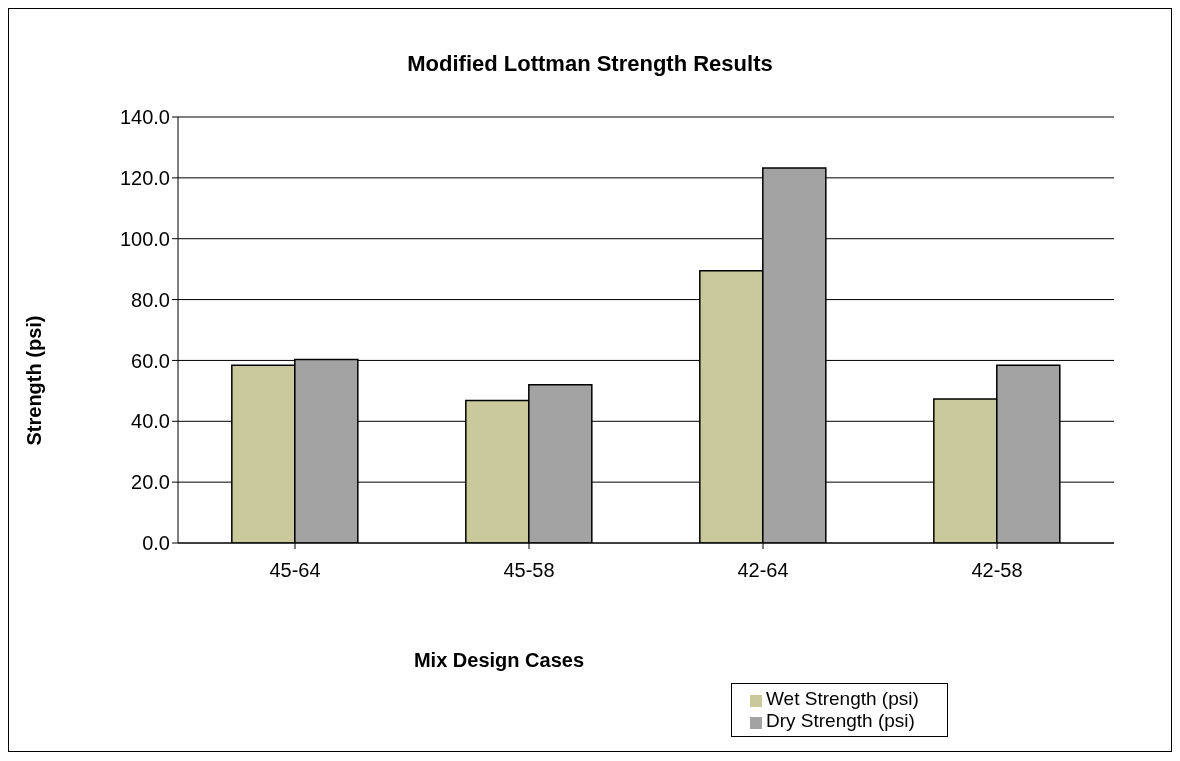 The height and width of the screenshot is (761, 1180). Describe the element at coordinates (840, 720) in the screenshot. I see `legend-label: Dry Strength (psi)` at that location.